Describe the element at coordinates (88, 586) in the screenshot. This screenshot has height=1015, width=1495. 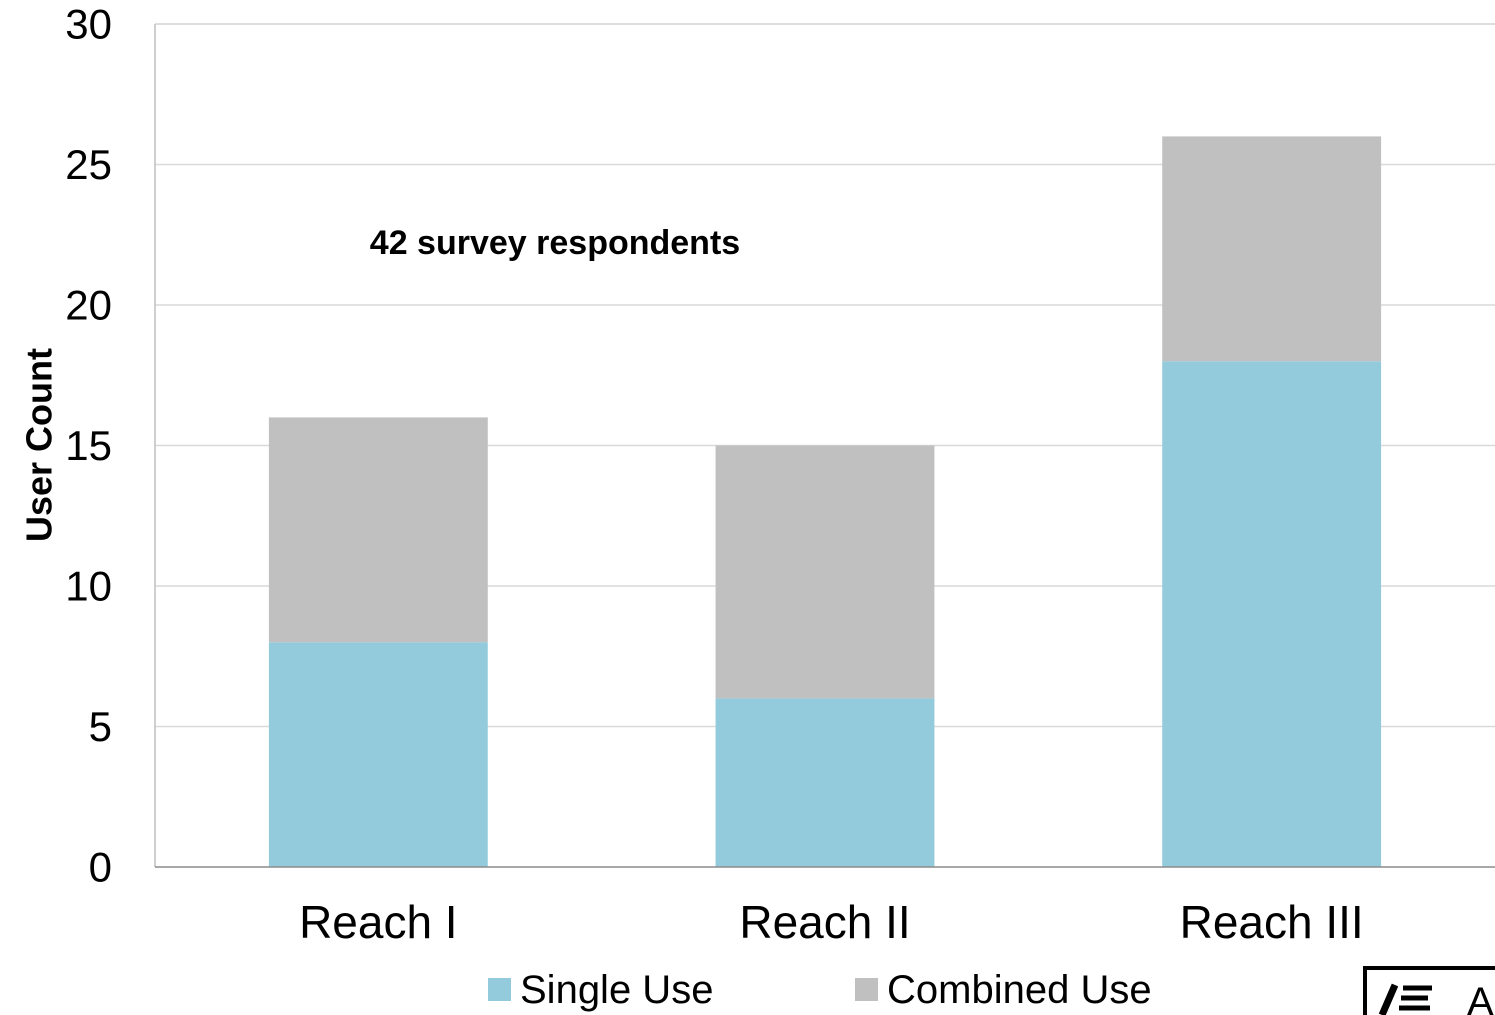
I see `y-tick-label-10: 10` at that location.